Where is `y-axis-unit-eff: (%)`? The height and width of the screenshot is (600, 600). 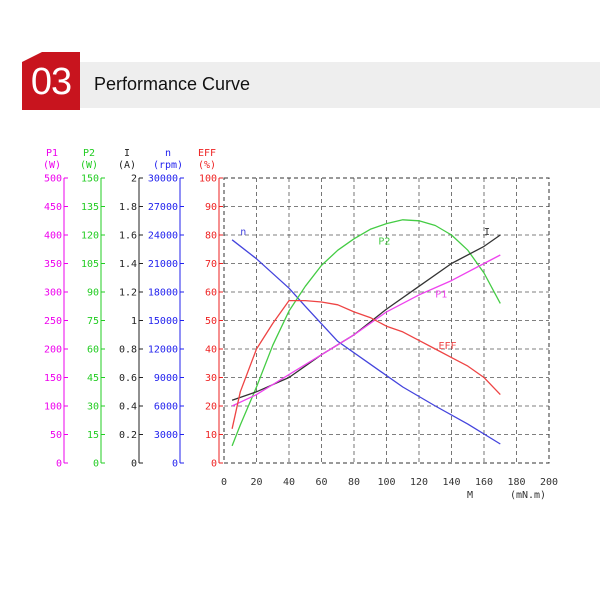
y-axis-unit-eff: (%) is located at coordinates (207, 165).